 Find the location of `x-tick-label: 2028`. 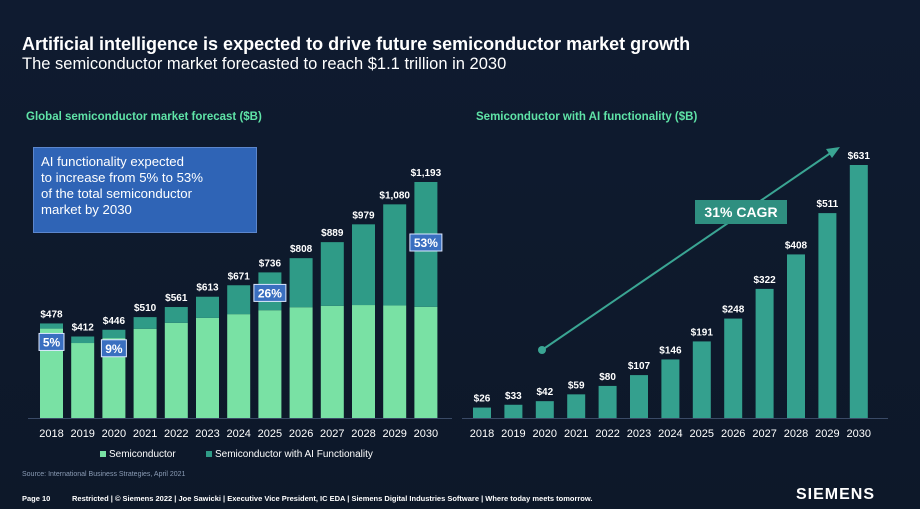

x-tick-label: 2028 is located at coordinates (363, 434).